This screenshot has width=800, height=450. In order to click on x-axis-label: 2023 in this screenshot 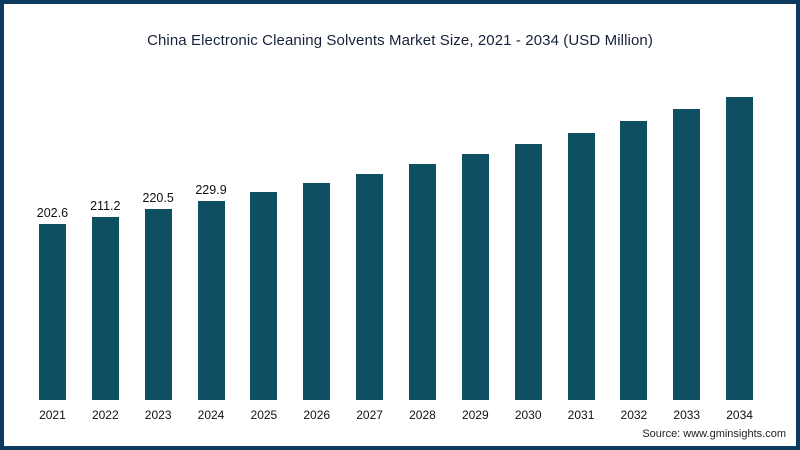, I will do `click(158, 415)`.